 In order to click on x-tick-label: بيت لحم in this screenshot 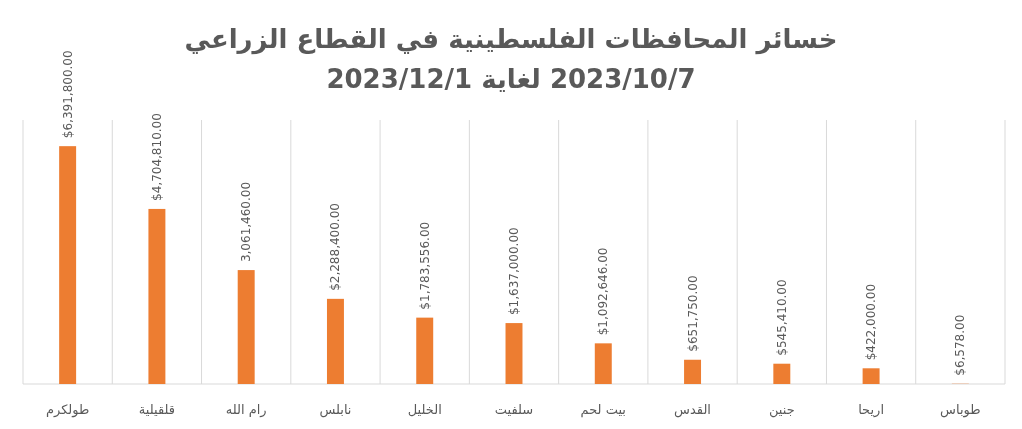, I will do `click(603, 410)`.